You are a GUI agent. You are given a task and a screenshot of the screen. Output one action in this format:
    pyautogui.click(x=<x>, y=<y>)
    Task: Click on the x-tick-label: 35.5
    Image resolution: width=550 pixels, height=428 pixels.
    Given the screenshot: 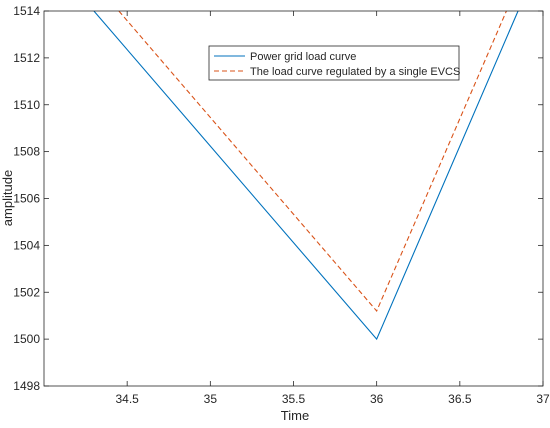 What is the action you would take?
    pyautogui.click(x=294, y=399)
    